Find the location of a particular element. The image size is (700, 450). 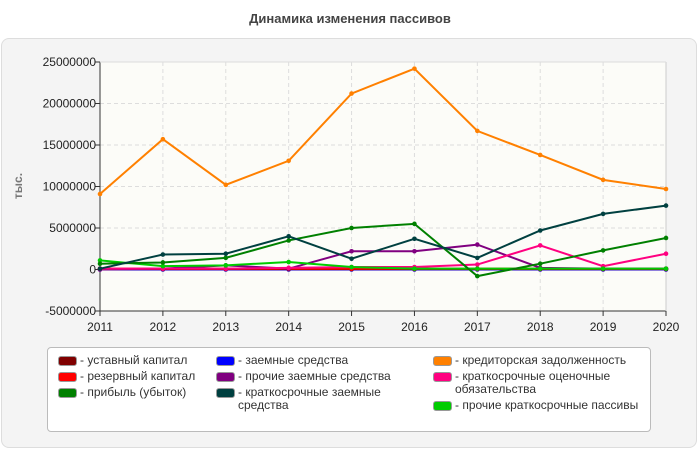

legend-item: - кредиторская задолженность is located at coordinates (540, 360).